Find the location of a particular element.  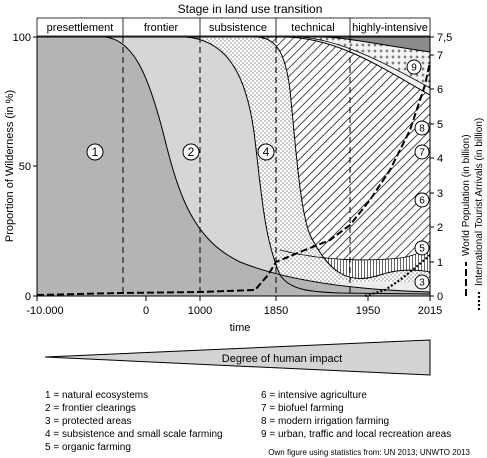

y-left-tick-50: 50 is located at coordinates (25, 167).